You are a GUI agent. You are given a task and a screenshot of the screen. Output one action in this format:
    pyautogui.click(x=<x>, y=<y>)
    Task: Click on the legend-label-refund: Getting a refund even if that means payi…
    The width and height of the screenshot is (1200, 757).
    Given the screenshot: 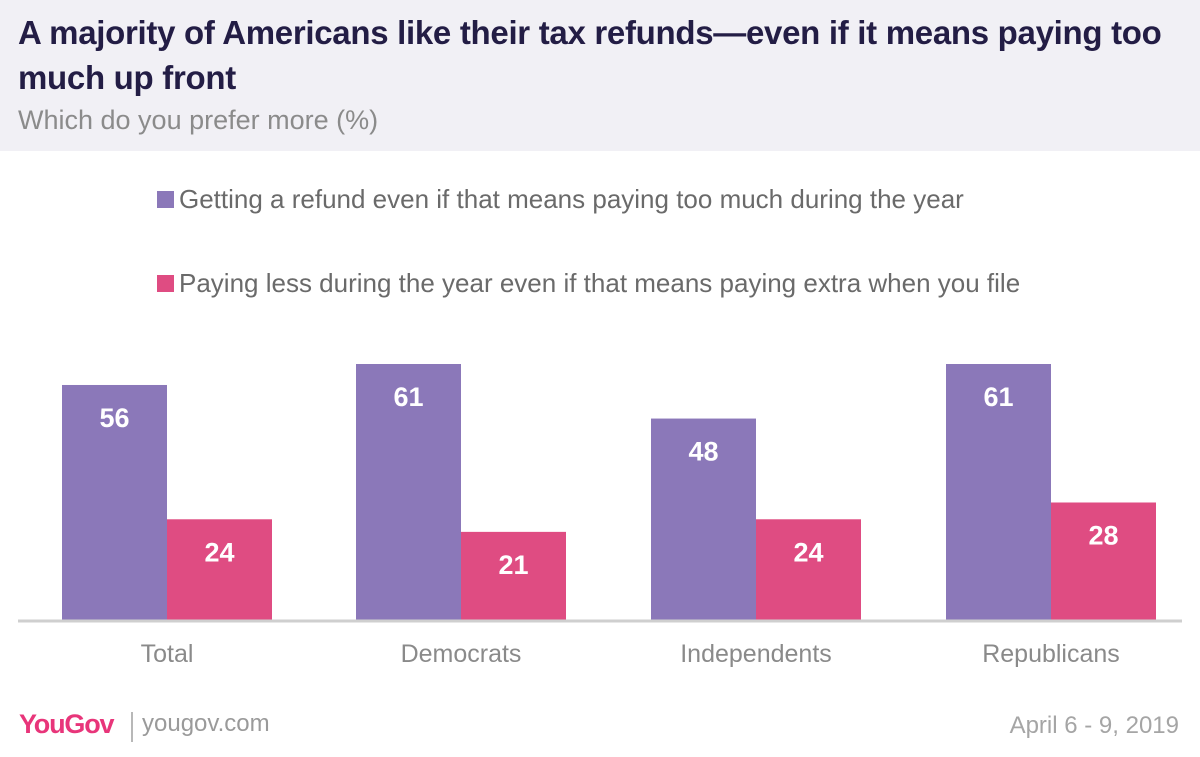 What is the action you would take?
    pyautogui.click(x=571, y=199)
    